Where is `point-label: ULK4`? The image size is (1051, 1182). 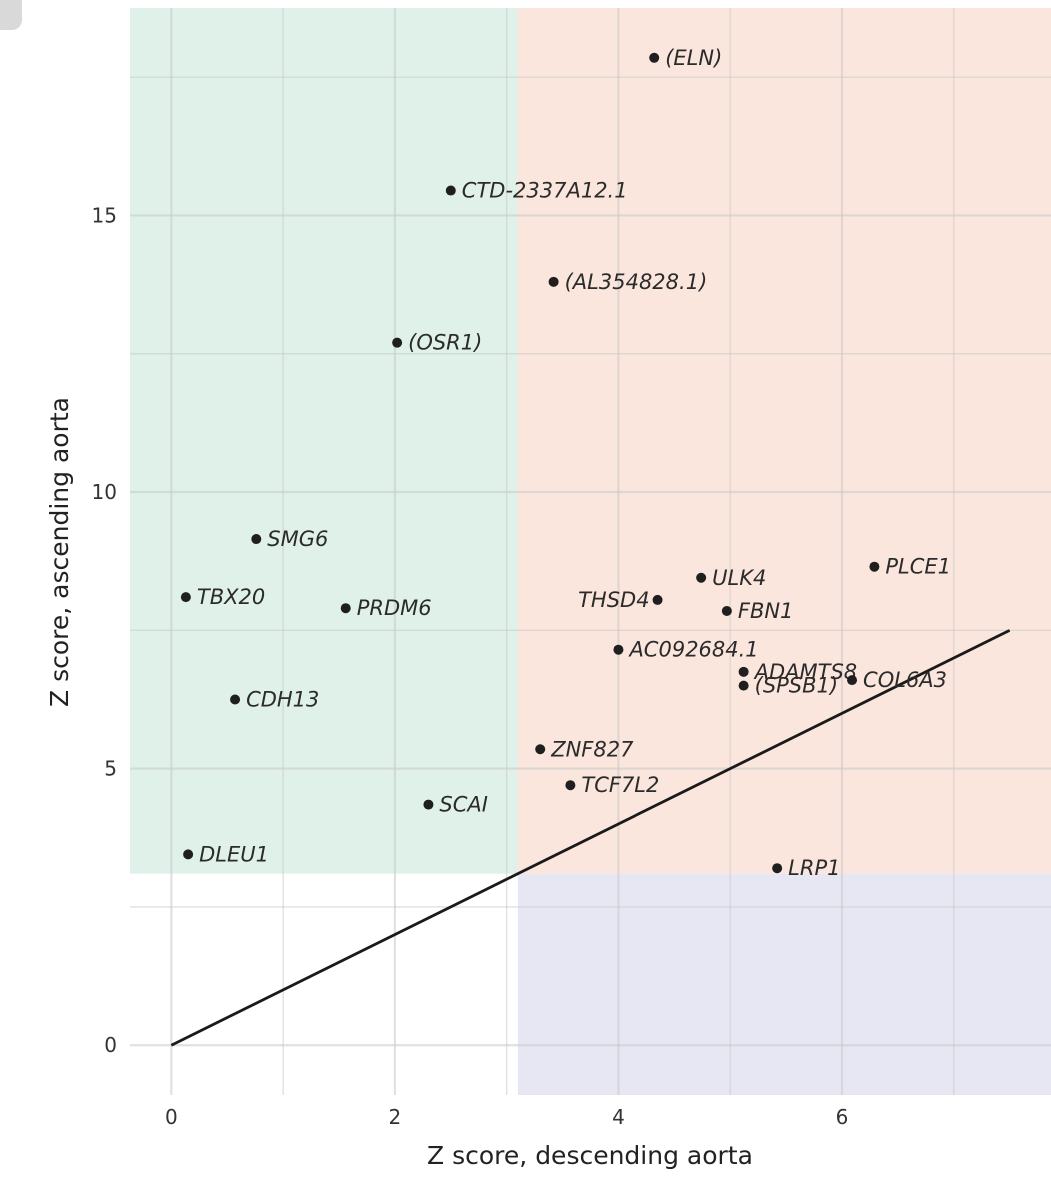 point-label: ULK4 is located at coordinates (739, 578).